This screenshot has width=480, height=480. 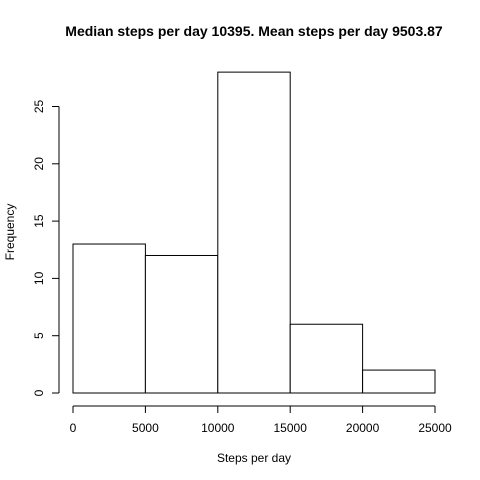 I want to click on y-tick-label: 10, so click(x=39, y=278).